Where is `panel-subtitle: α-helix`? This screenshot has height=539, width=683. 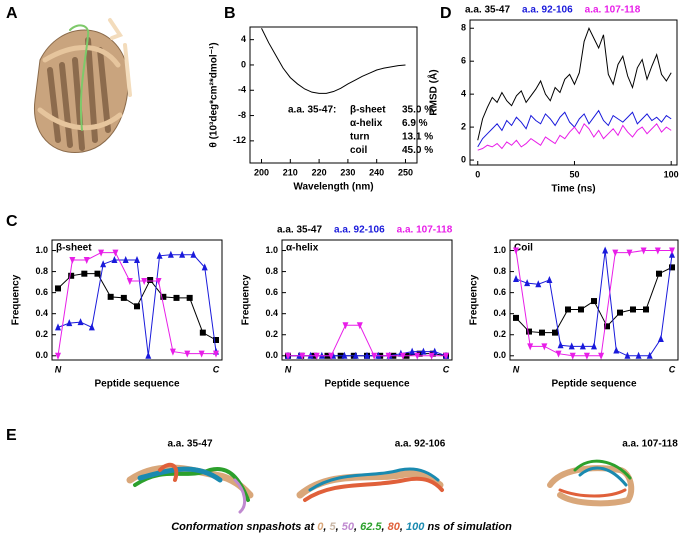 panel-subtitle: α-helix is located at coordinates (302, 248).